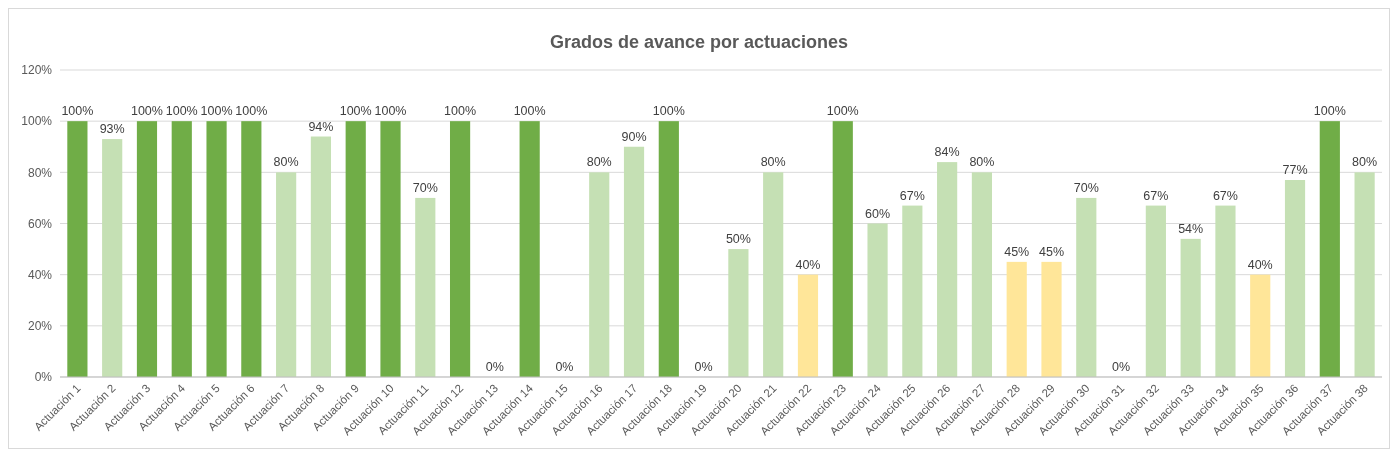  I want to click on data-label: 94%, so click(321, 126).